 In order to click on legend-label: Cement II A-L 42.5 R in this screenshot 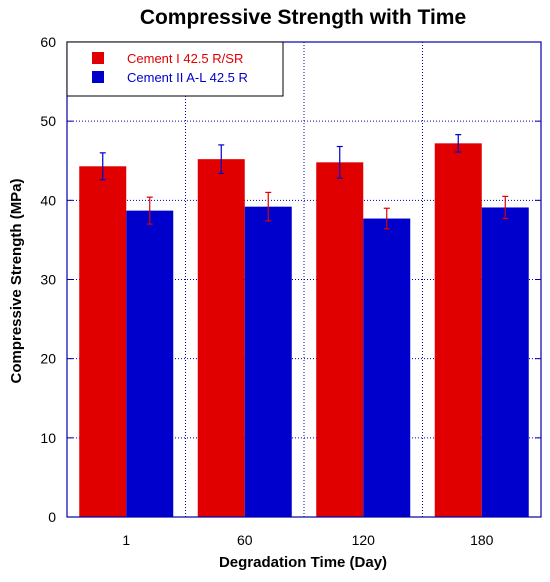, I will do `click(187, 77)`.